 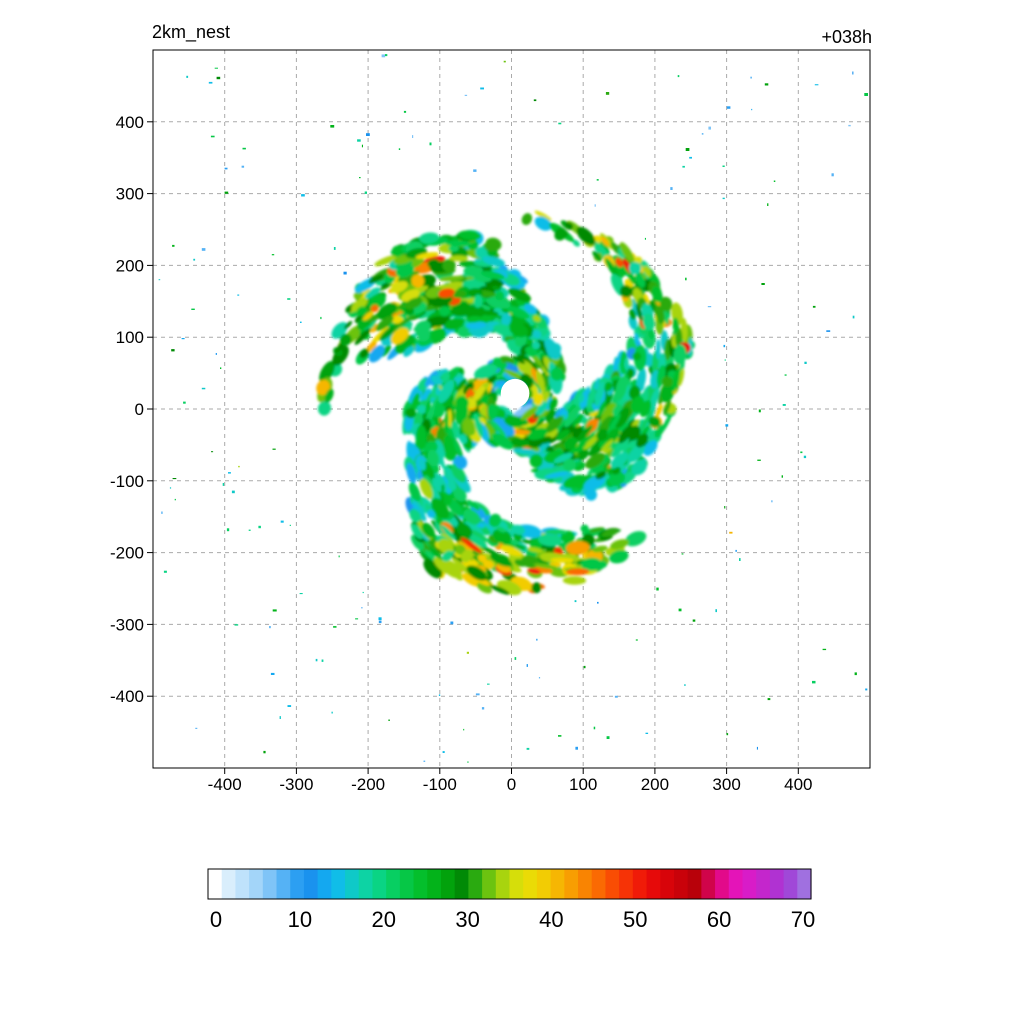 What do you see at coordinates (130, 122) in the screenshot?
I see `y-tick-label: 400` at bounding box center [130, 122].